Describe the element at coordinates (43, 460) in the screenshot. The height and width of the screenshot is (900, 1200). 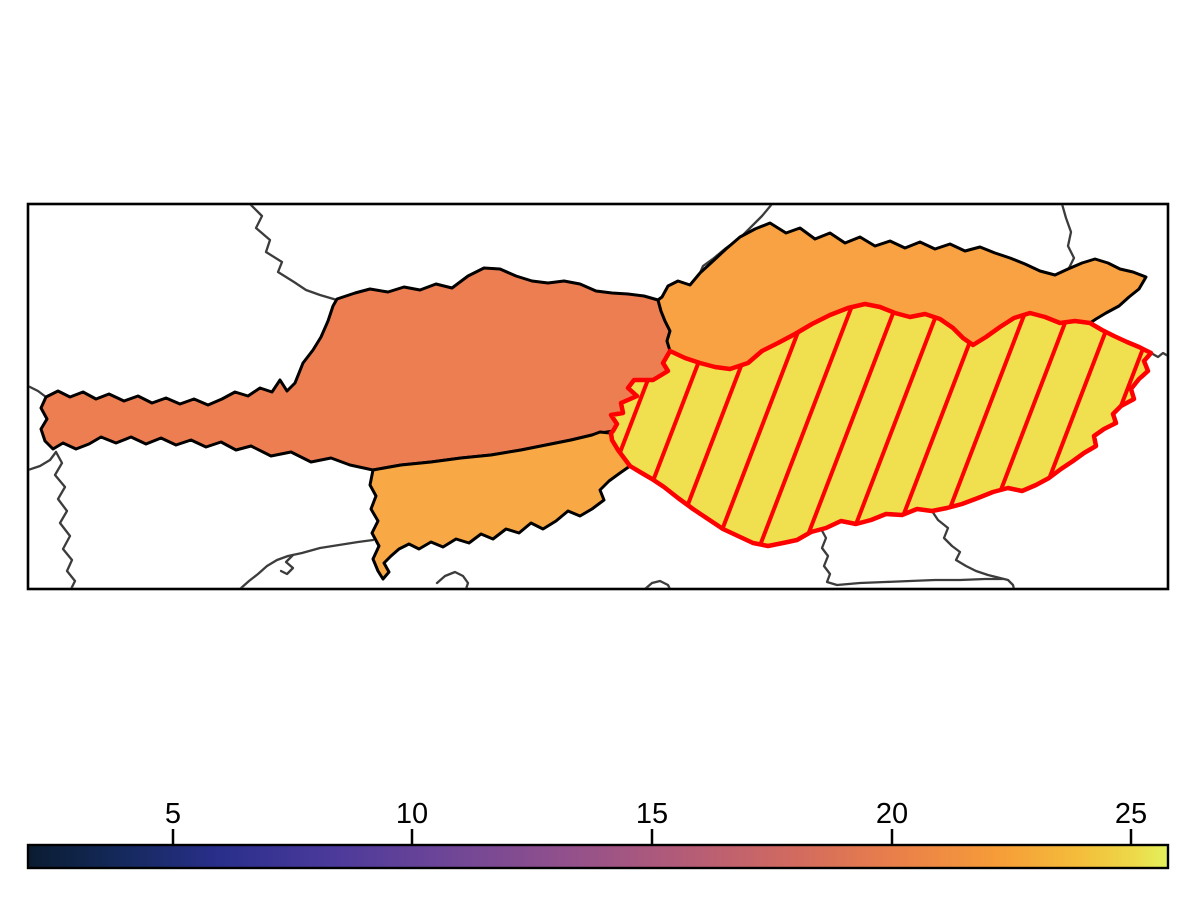
I see `border-switzerland-italy-west` at that location.